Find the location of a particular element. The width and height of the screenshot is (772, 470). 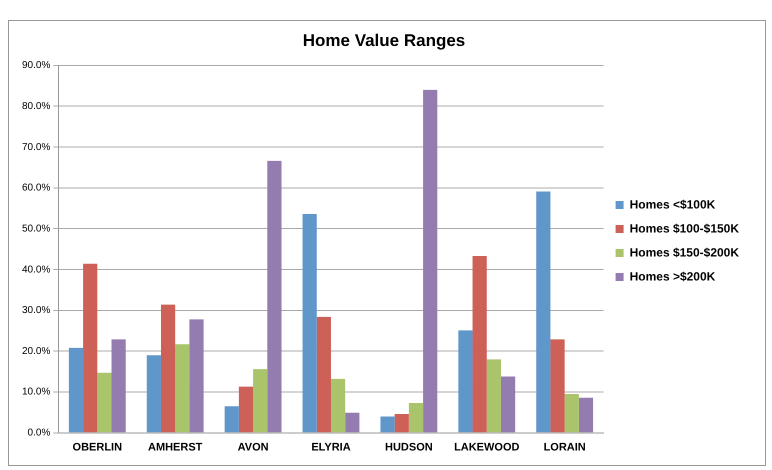

x-tick-label: AVON is located at coordinates (253, 447).